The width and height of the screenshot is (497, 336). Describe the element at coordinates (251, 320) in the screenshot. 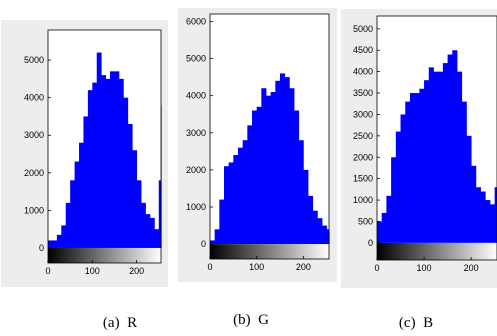

I see `panel-caption: (b) G` at that location.